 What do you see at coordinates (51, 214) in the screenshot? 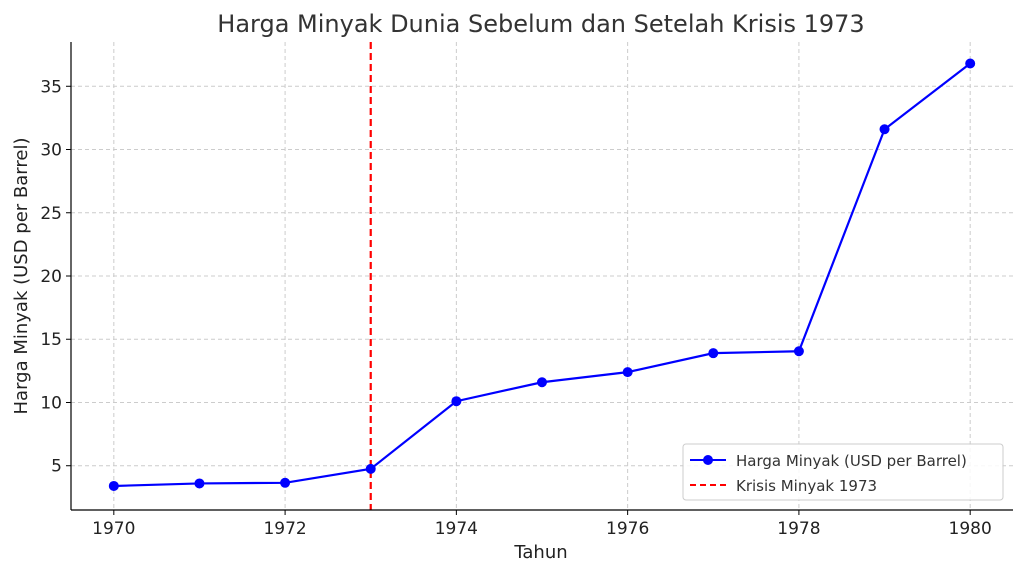
I see `y-tick-label: 25` at bounding box center [51, 214].